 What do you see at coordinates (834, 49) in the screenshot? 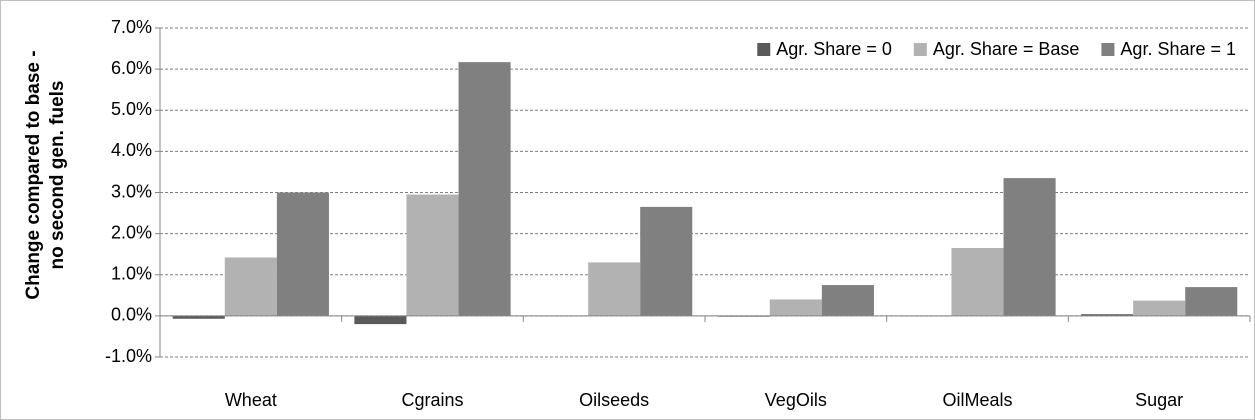
I see `legend-label: Agr. Share = 0` at bounding box center [834, 49].